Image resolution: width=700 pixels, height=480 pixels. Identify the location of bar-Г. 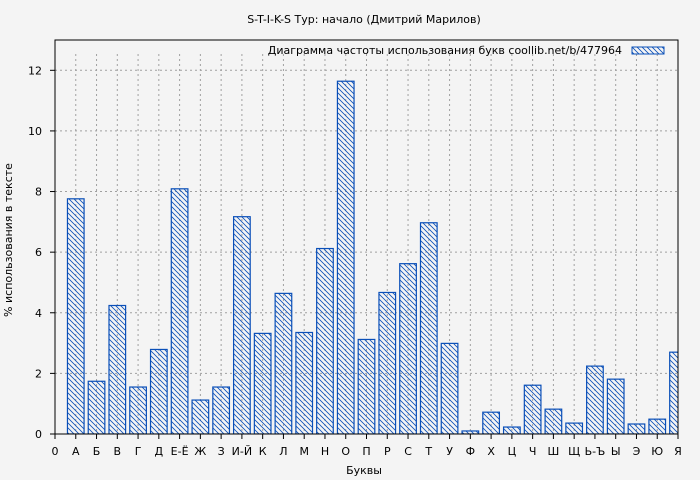
(138, 410).